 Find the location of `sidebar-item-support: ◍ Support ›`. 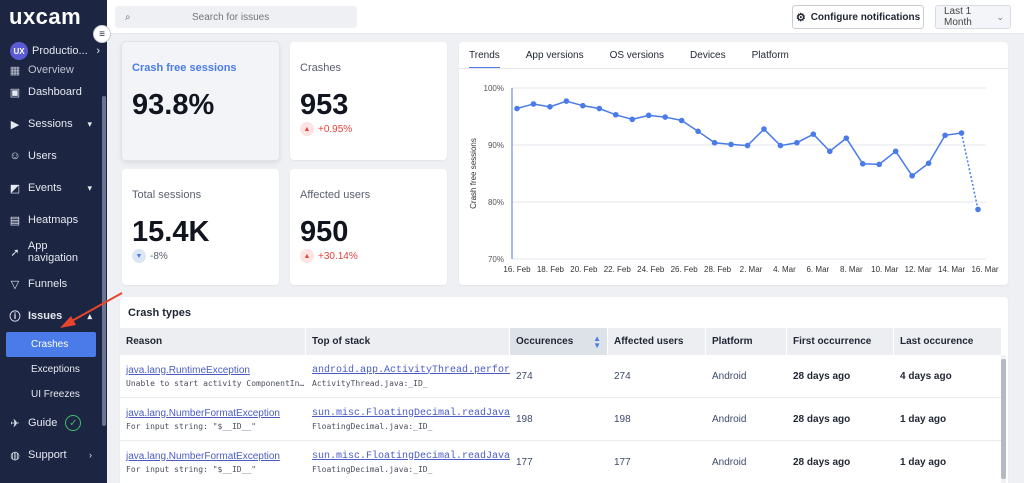

sidebar-item-support: ◍ Support › is located at coordinates (50, 455).